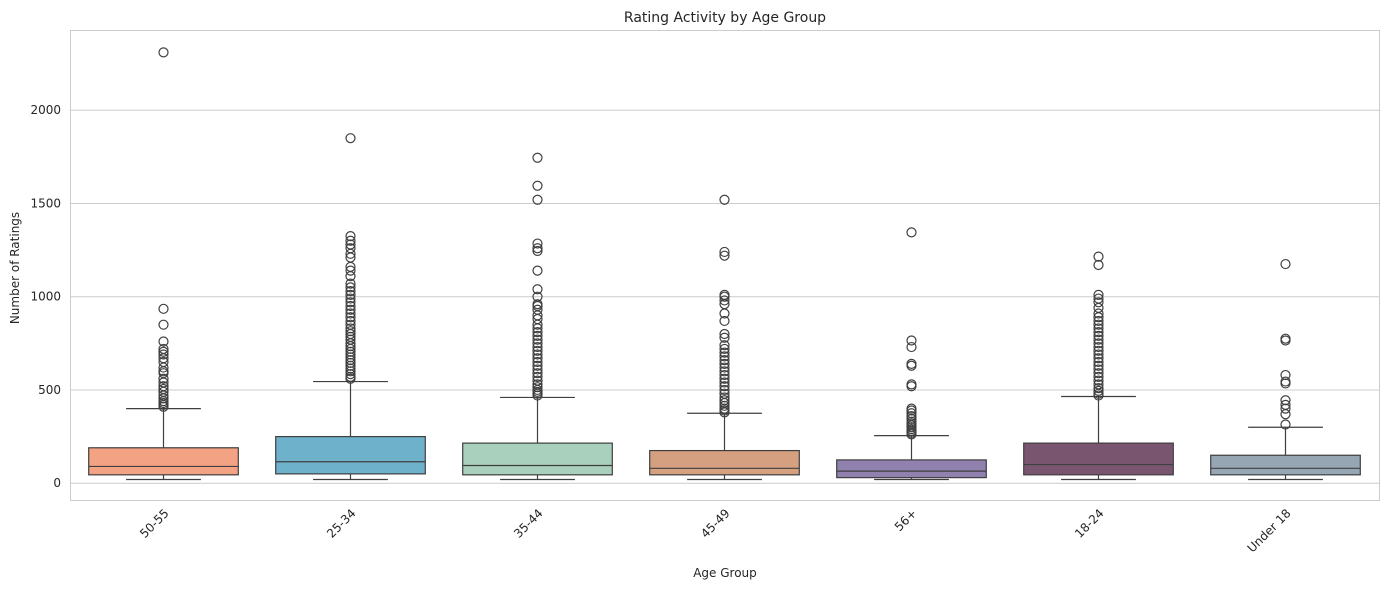 The width and height of the screenshot is (1389, 590). I want to click on x-tick-label: 50-55, so click(154, 523).